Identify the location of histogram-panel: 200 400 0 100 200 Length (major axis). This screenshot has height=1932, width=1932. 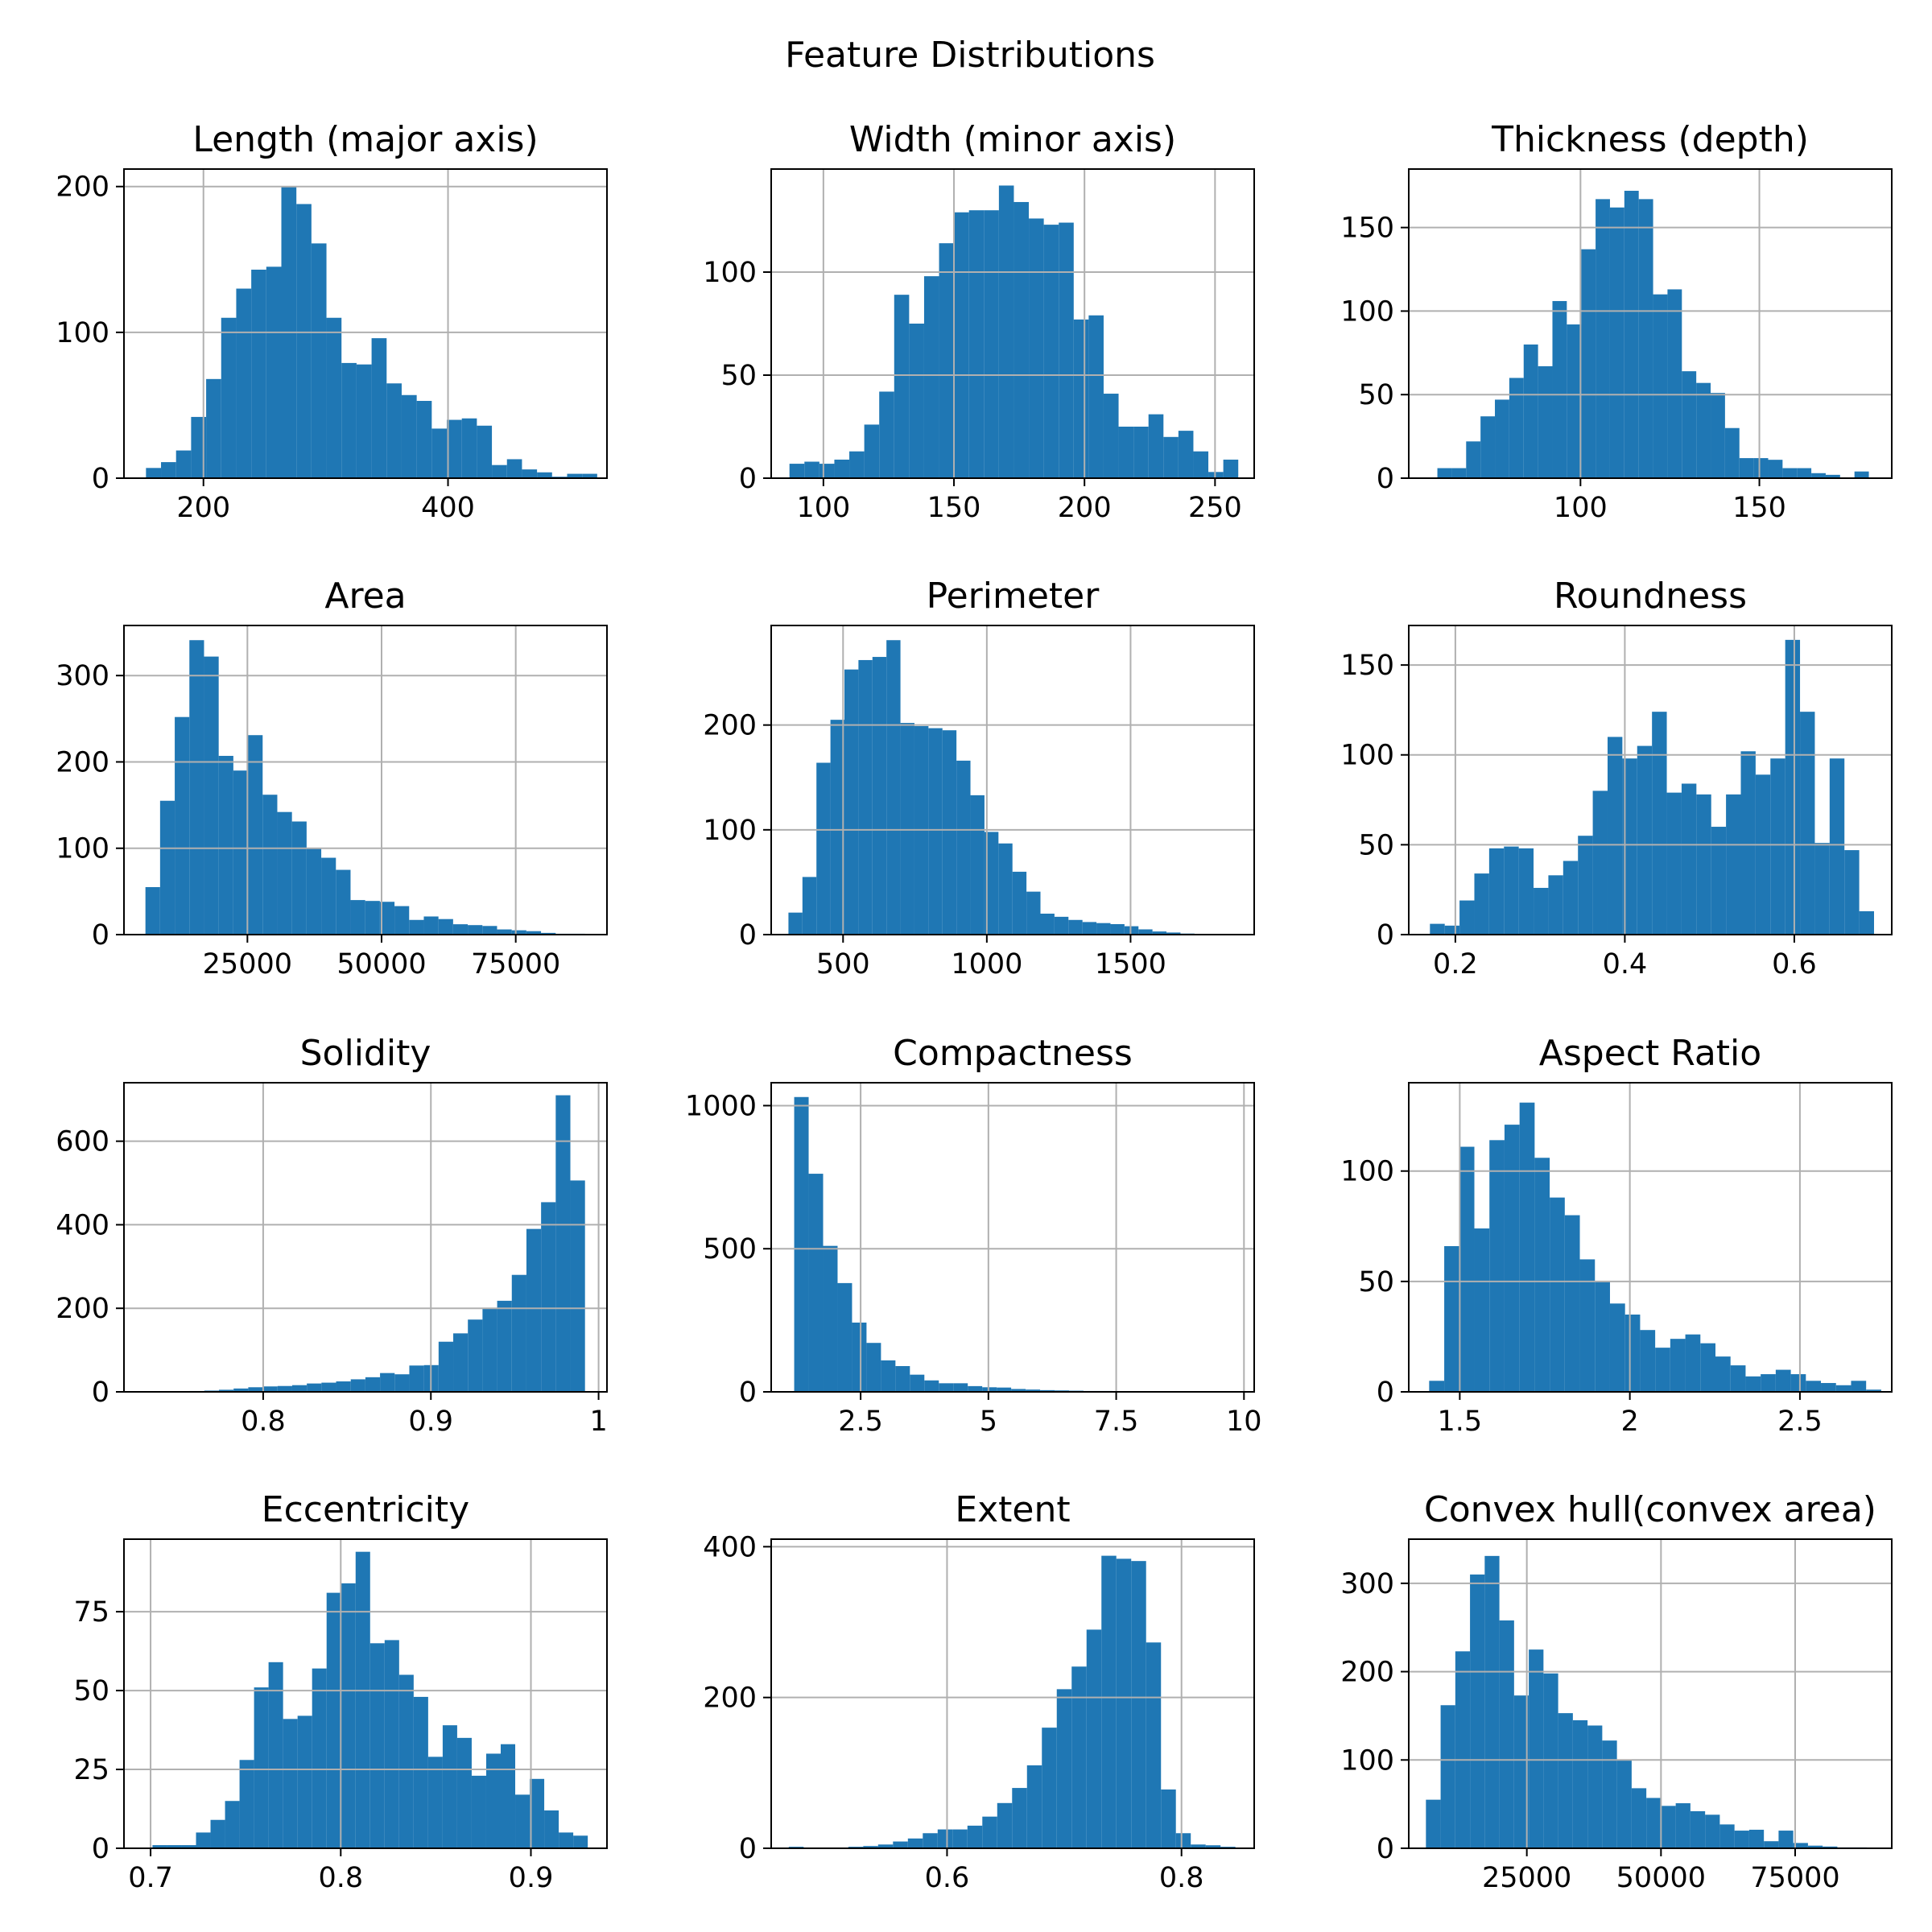
(332, 321).